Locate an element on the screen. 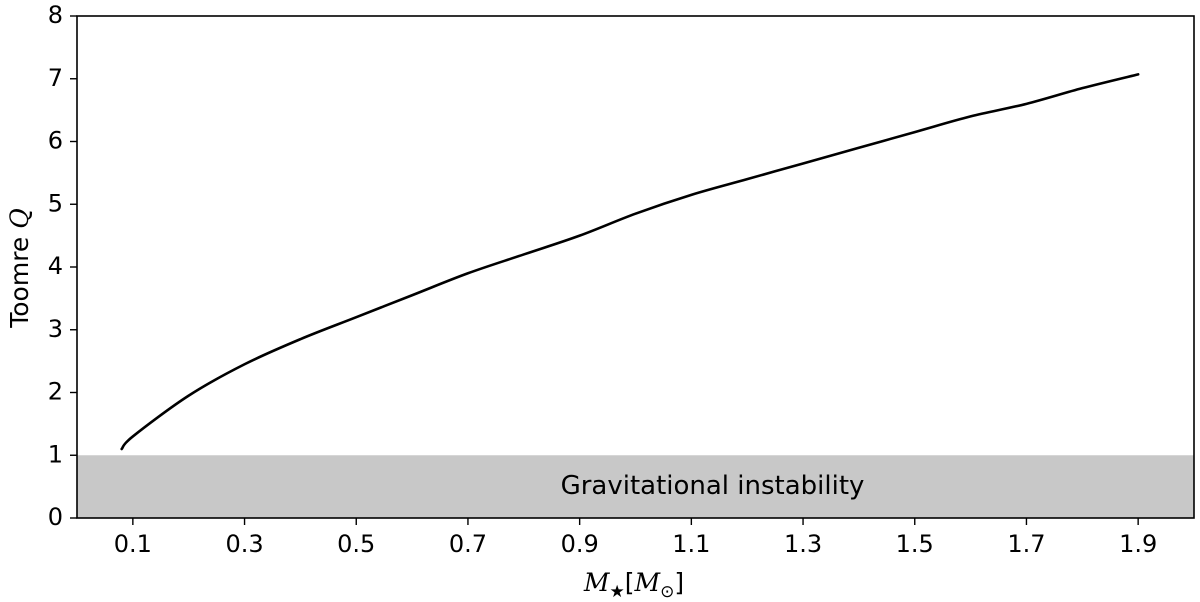 The height and width of the screenshot is (602, 1200). x-axis-ticks: 0.1 0.3 0.5 0.7 0.9 1.1 1.3 1.5 1.7 1.9 is located at coordinates (635, 538).